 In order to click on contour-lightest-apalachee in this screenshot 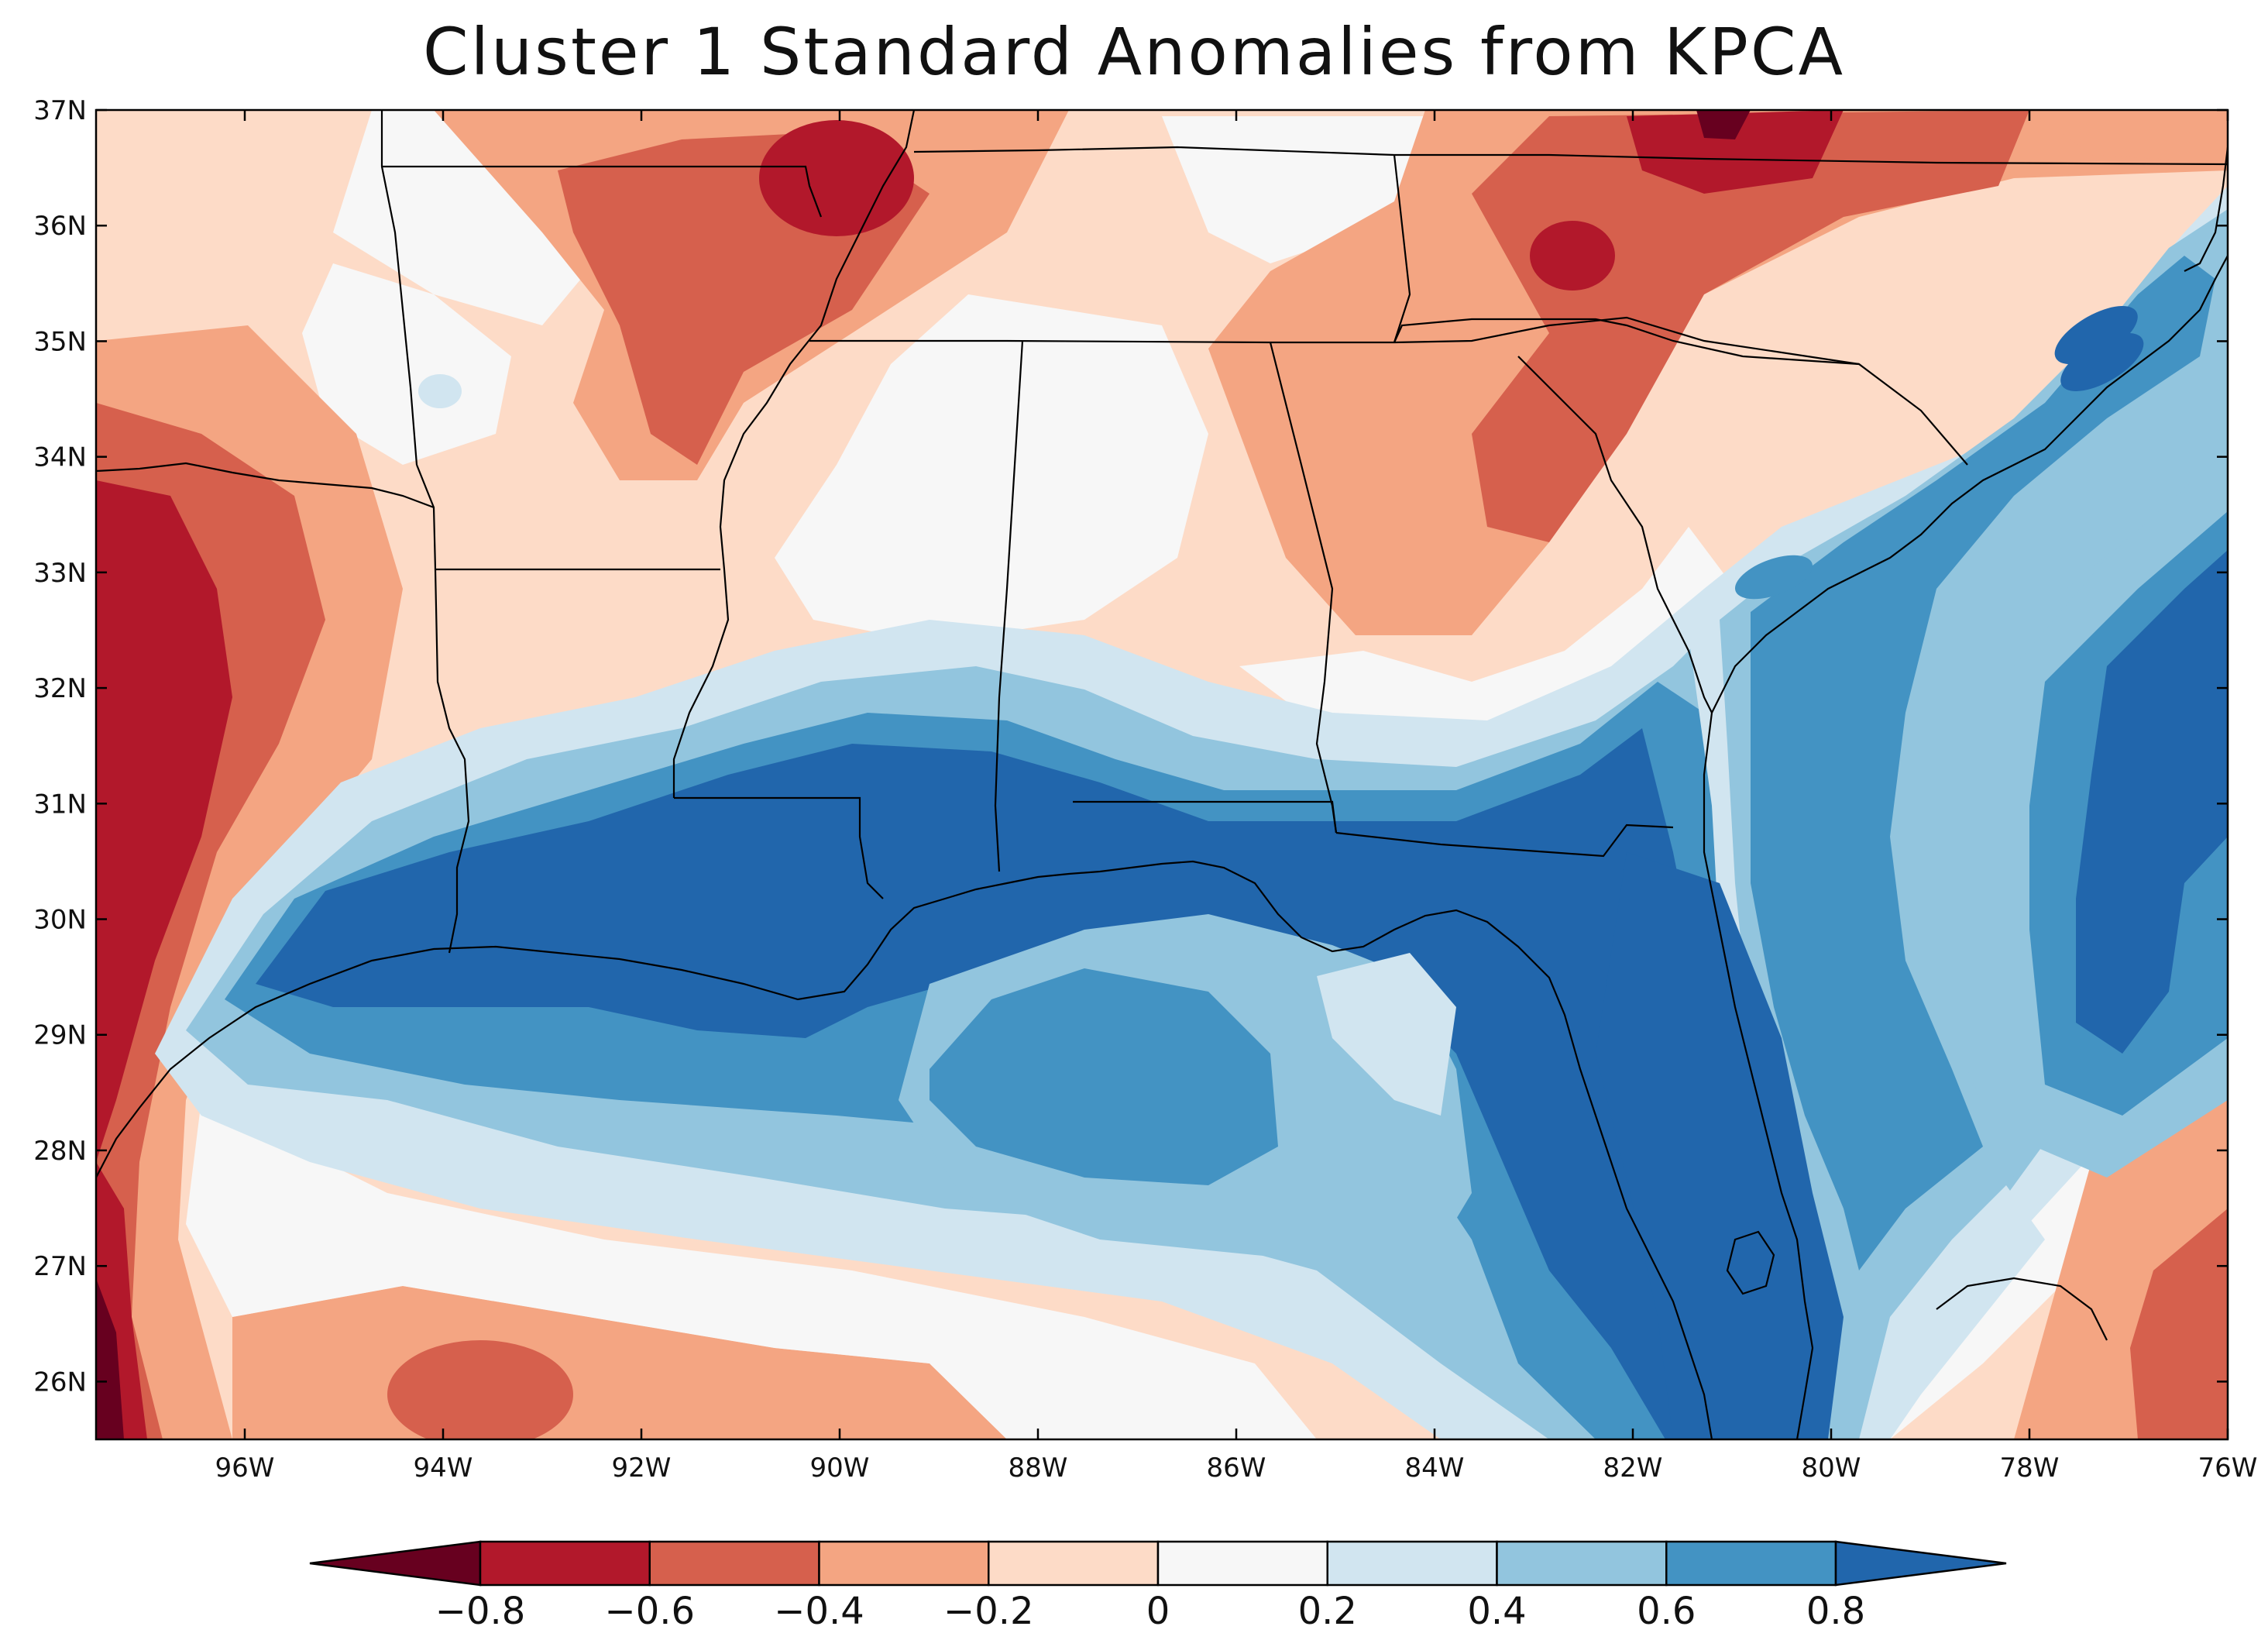, I will do `click(1386, 1034)`.